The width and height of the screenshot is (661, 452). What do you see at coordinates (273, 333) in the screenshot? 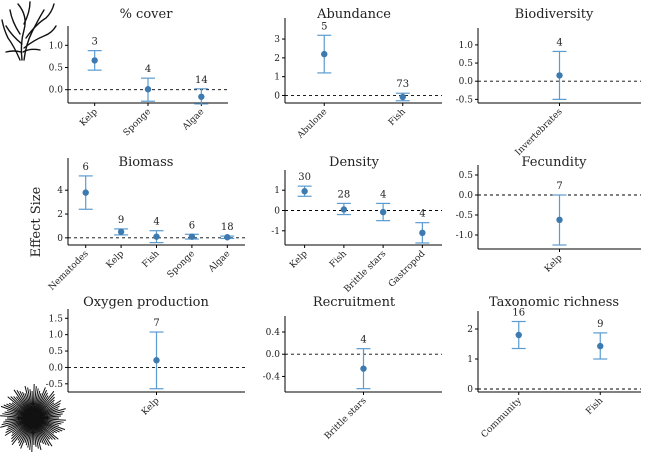
I see `y-tick-label: 0.4` at bounding box center [273, 333].